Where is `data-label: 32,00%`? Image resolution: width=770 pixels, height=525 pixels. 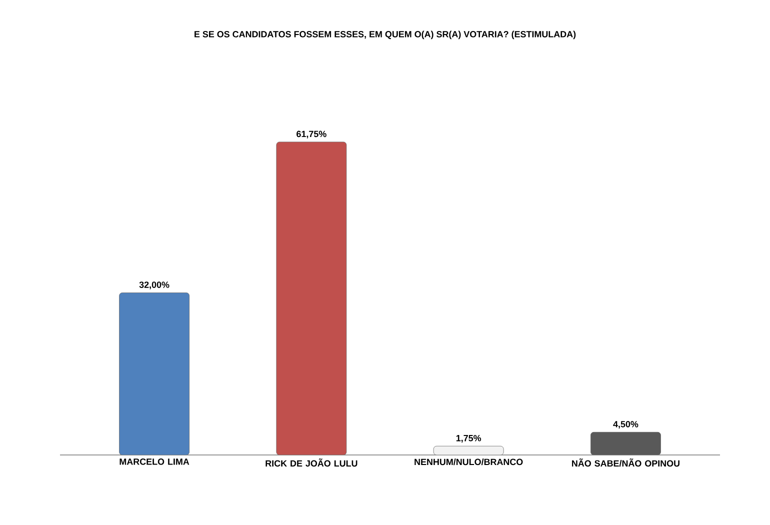 data-label: 32,00% is located at coordinates (154, 286).